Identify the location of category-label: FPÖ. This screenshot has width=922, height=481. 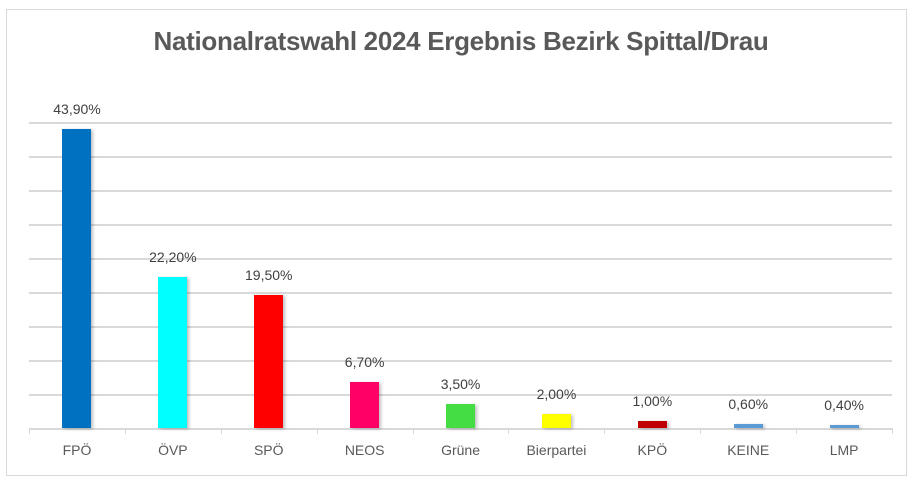
(77, 450).